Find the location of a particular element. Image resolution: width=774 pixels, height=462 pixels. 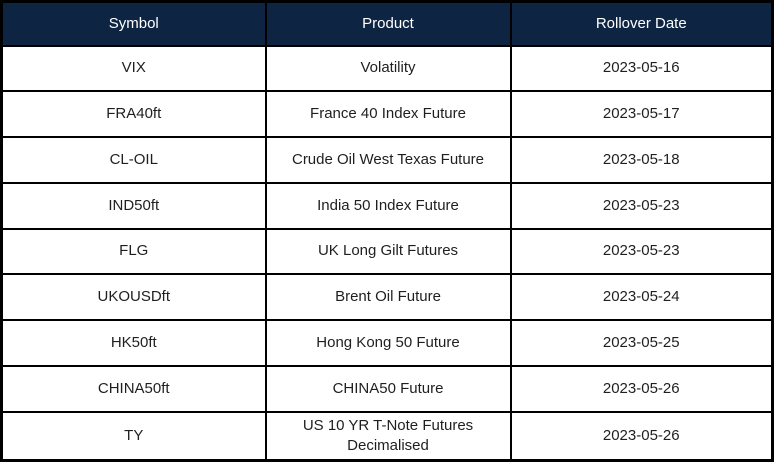

cell-product: Brent Oil Future is located at coordinates (388, 297).